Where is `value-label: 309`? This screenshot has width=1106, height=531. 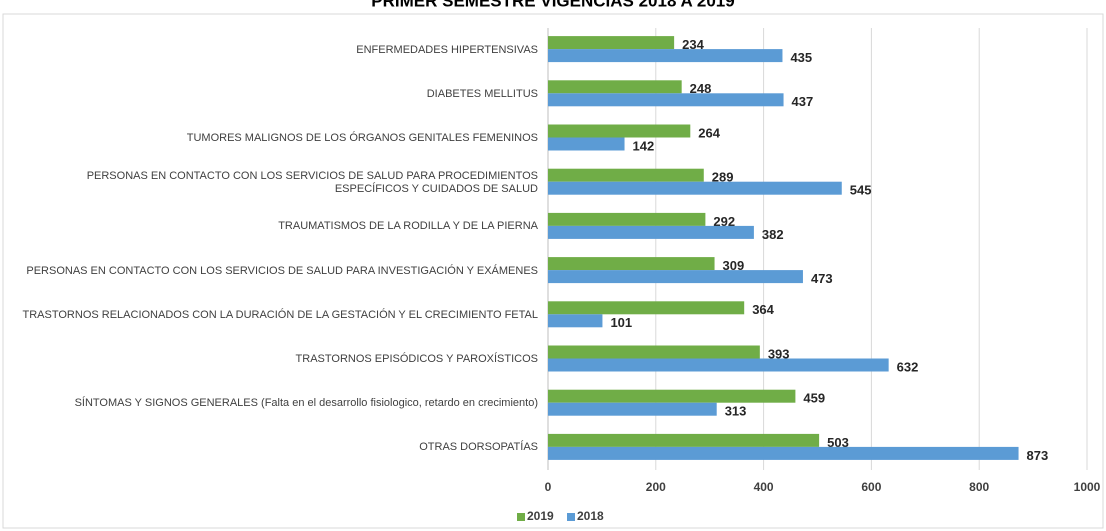 value-label: 309 is located at coordinates (734, 265).